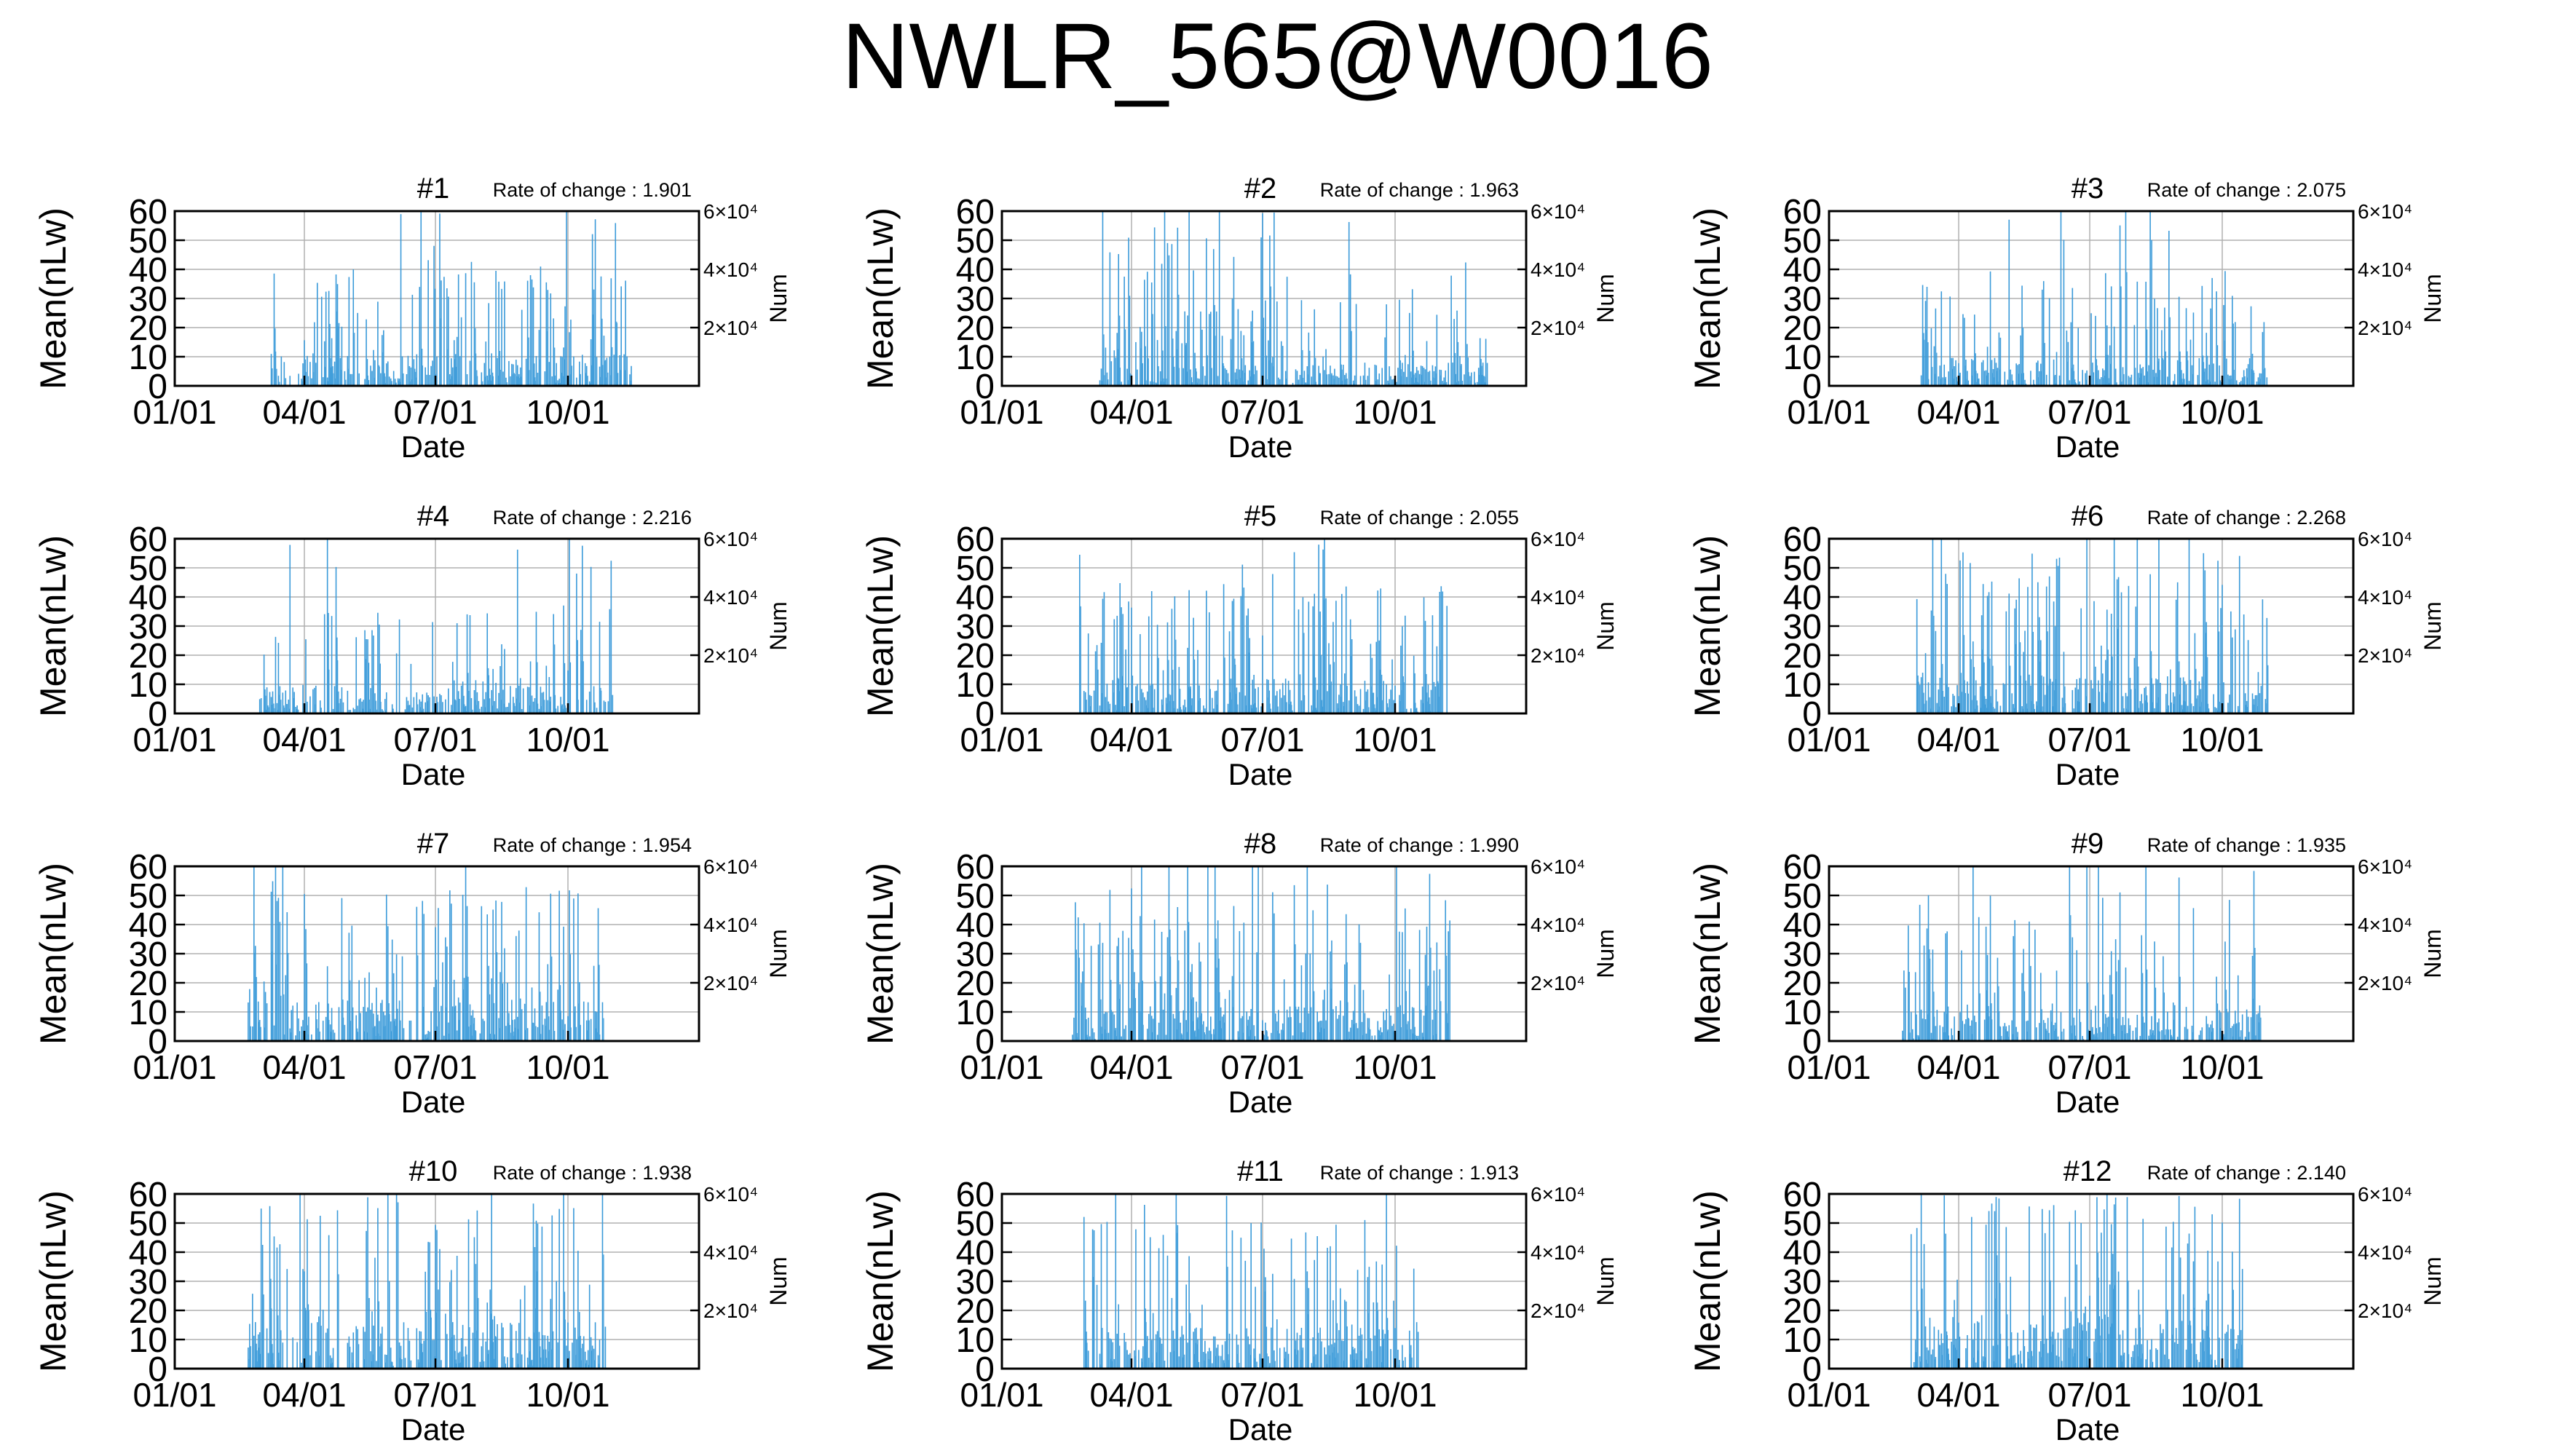 Image resolution: width=2555 pixels, height=1456 pixels. I want to click on panel-title: #10, so click(433, 1171).